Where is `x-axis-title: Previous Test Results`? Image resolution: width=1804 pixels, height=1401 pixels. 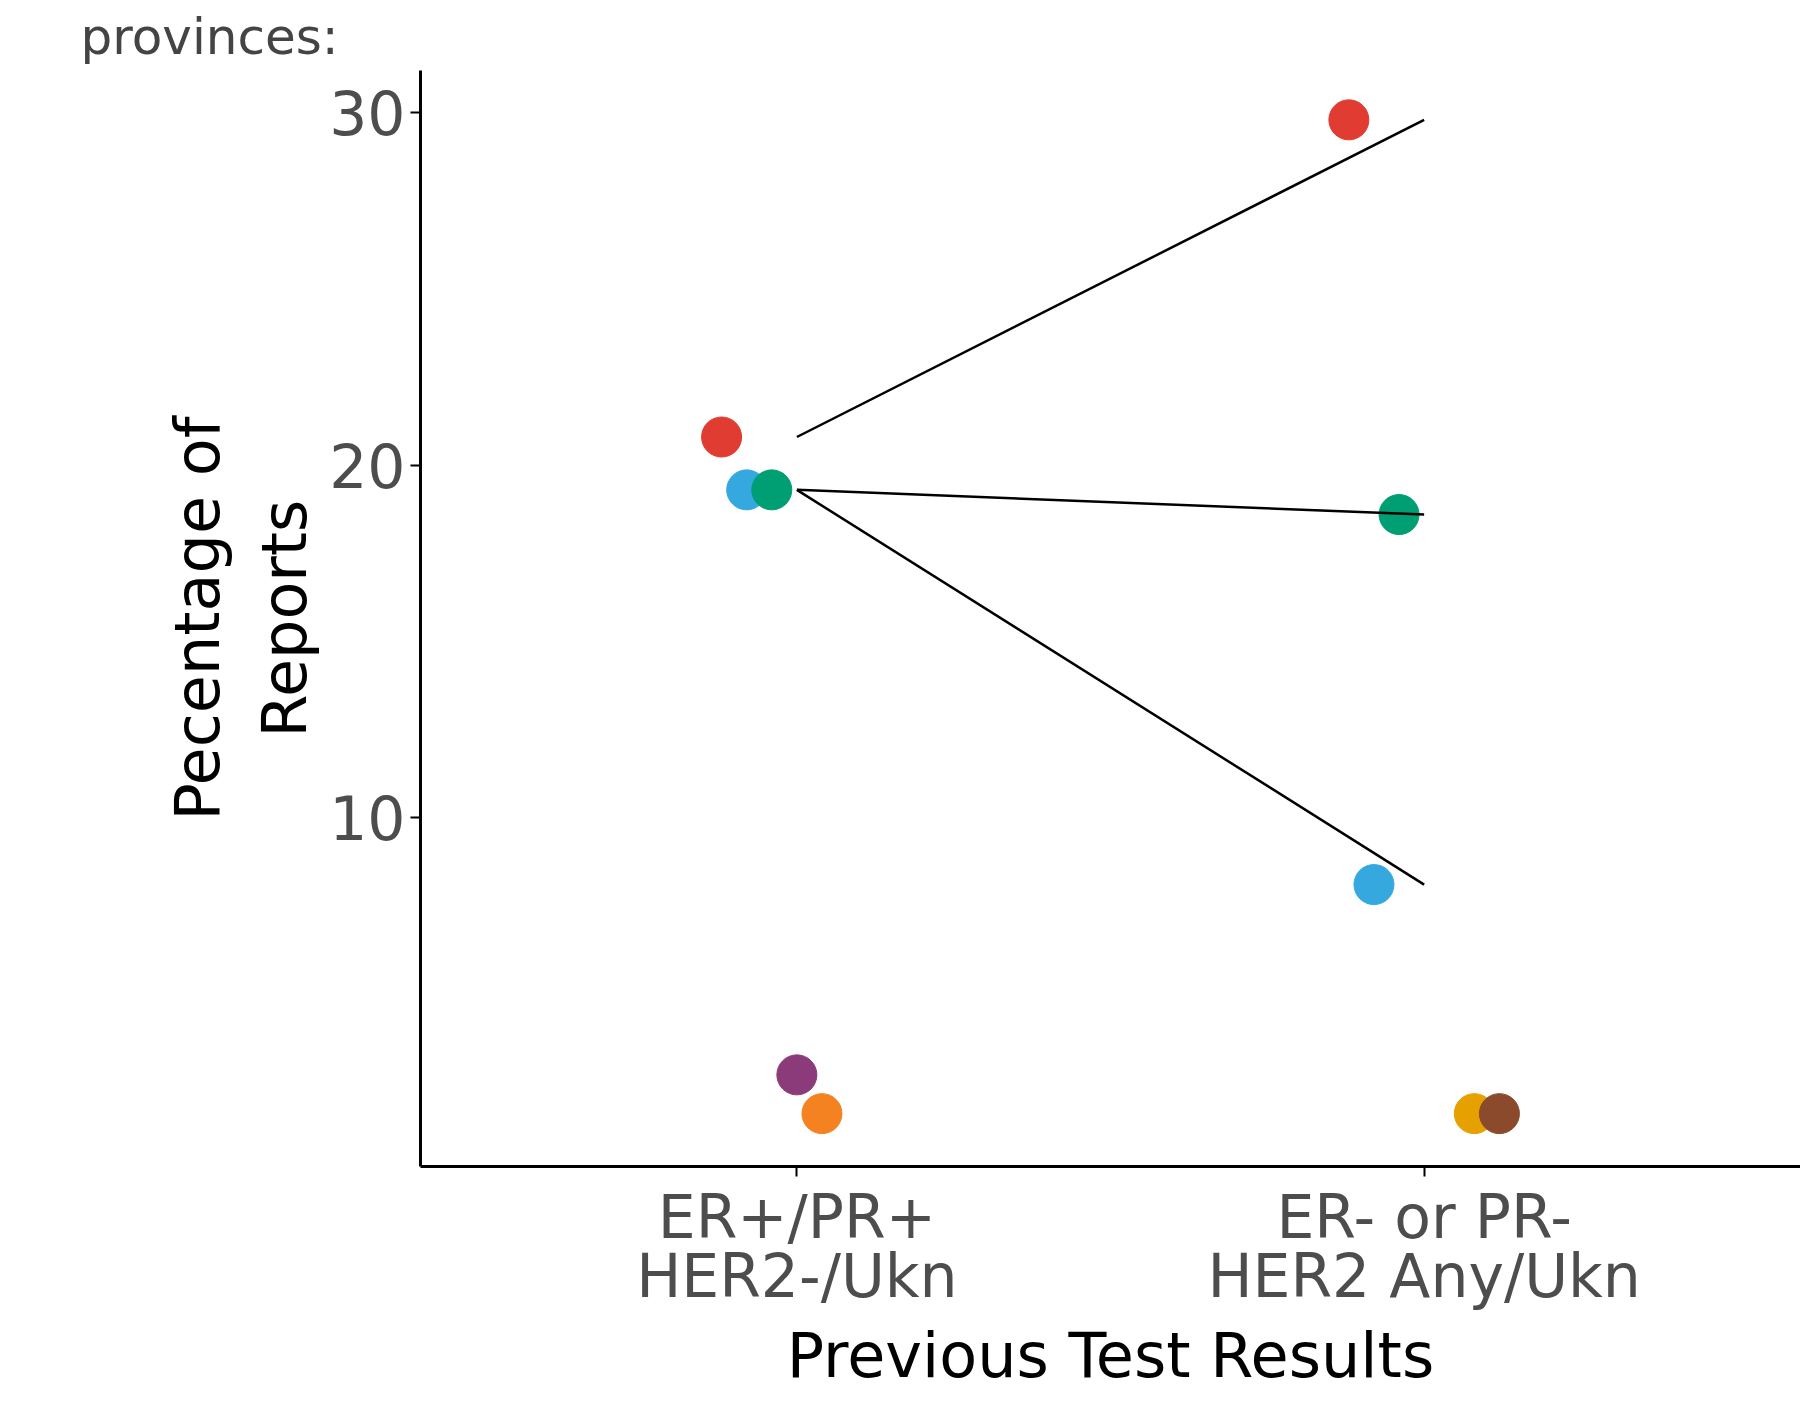 x-axis-title: Previous Test Results is located at coordinates (1110, 1355).